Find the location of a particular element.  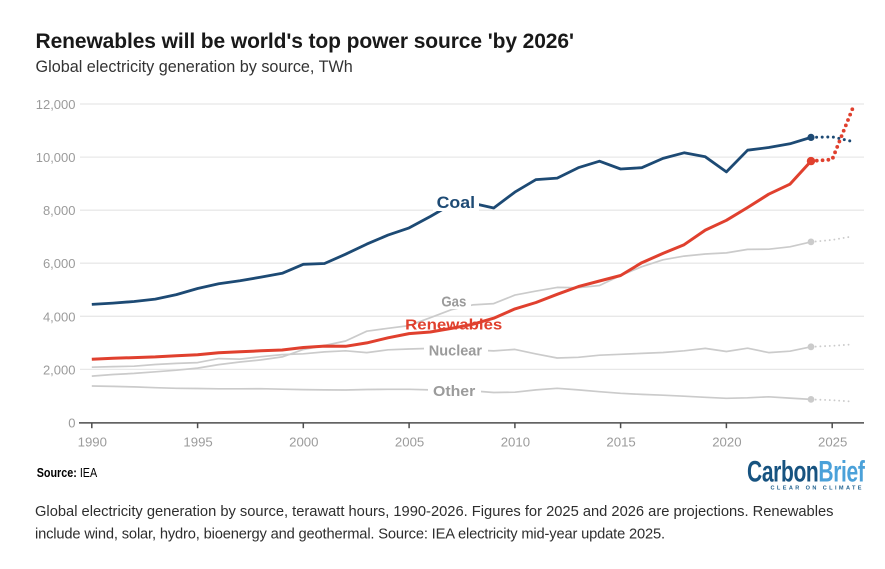

svg-text: 2010 is located at coordinates (515, 441).